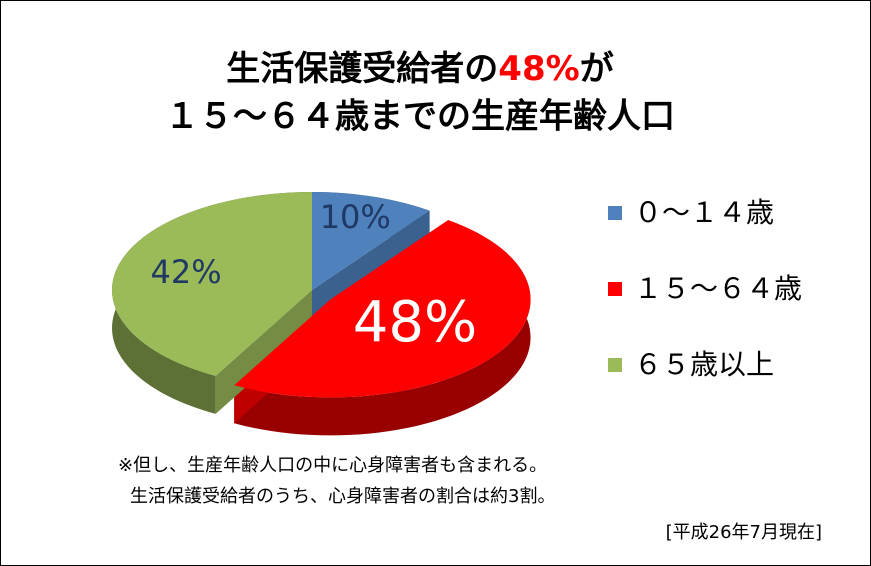  Describe the element at coordinates (332, 465) in the screenshot. I see `note: ※但し、生産年齢人口の中に心身障害者も含まれる。` at that location.